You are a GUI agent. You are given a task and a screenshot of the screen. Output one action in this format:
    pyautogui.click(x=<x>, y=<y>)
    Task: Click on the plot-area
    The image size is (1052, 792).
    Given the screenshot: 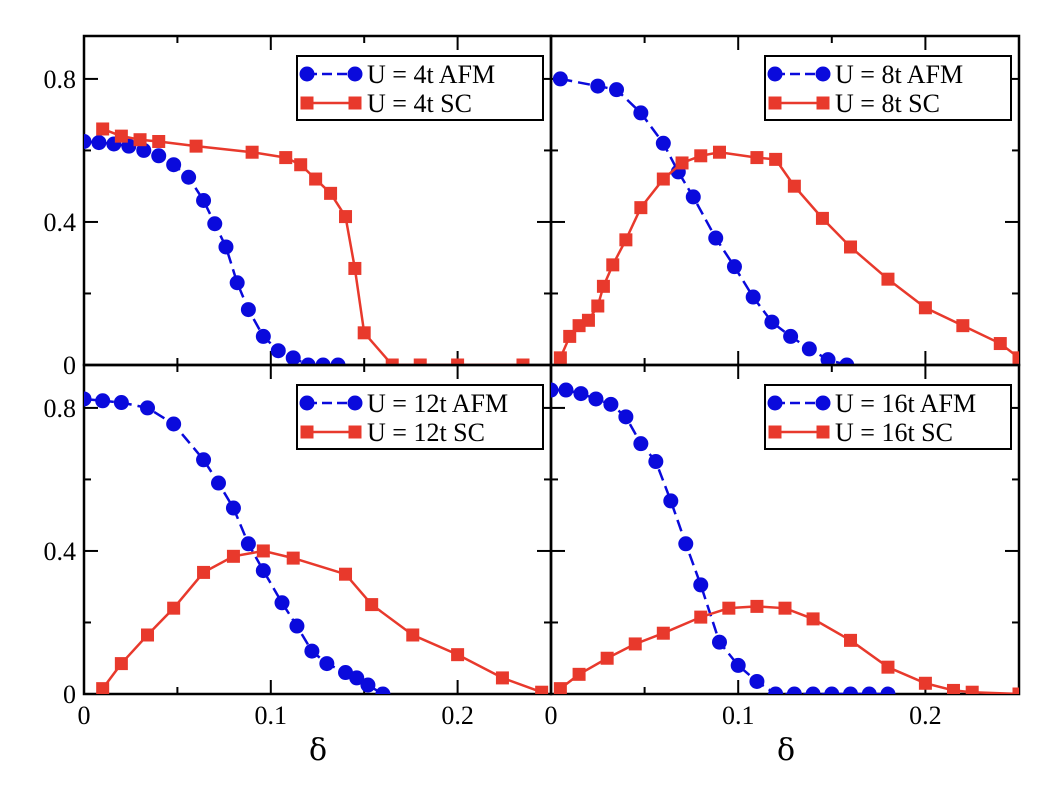 What is the action you would take?
    pyautogui.click(x=307, y=243)
    